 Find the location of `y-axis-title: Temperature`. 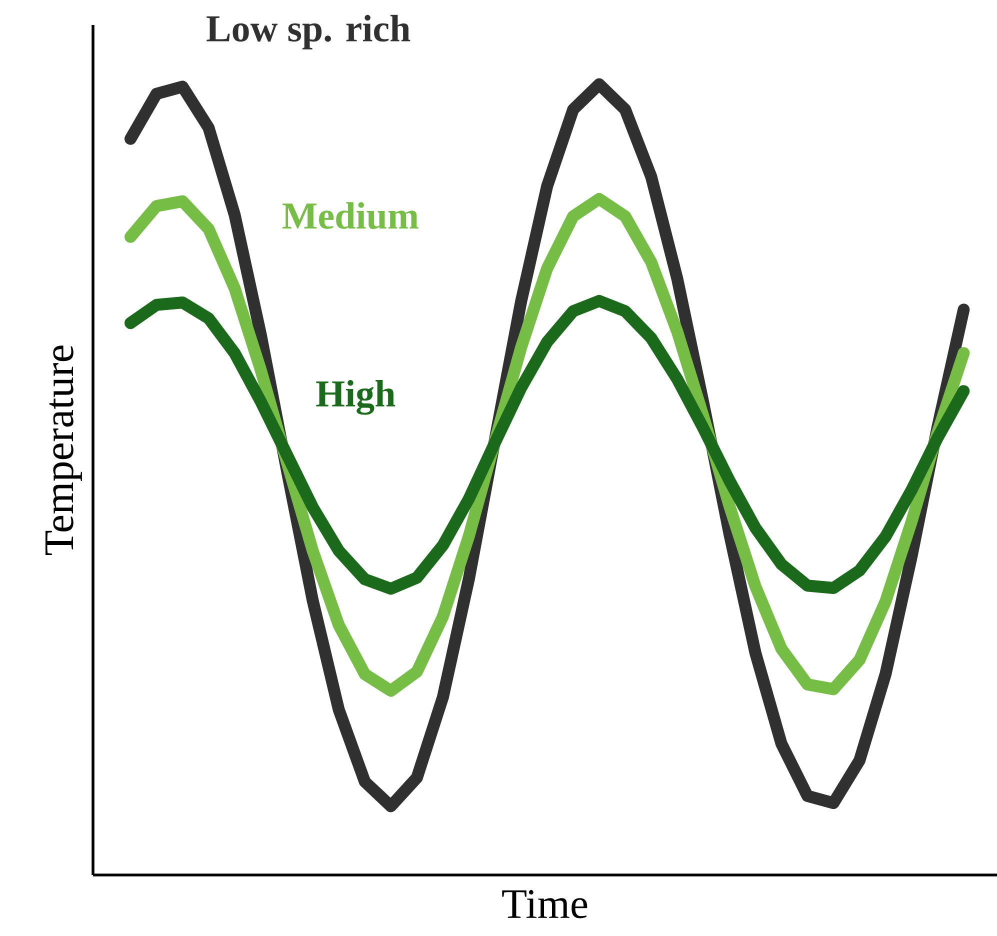

y-axis-title: Temperature is located at coordinates (63, 451).